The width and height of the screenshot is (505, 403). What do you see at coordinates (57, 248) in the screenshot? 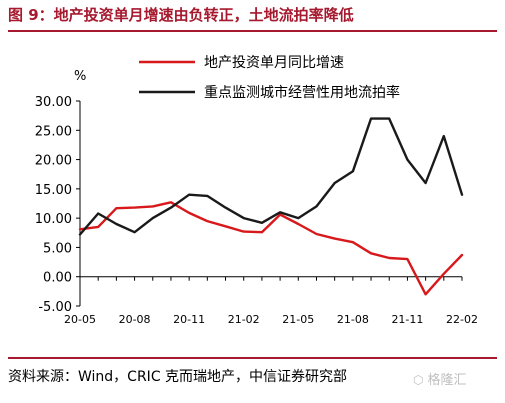
I see `y-tick-label: 5.00` at bounding box center [57, 248].